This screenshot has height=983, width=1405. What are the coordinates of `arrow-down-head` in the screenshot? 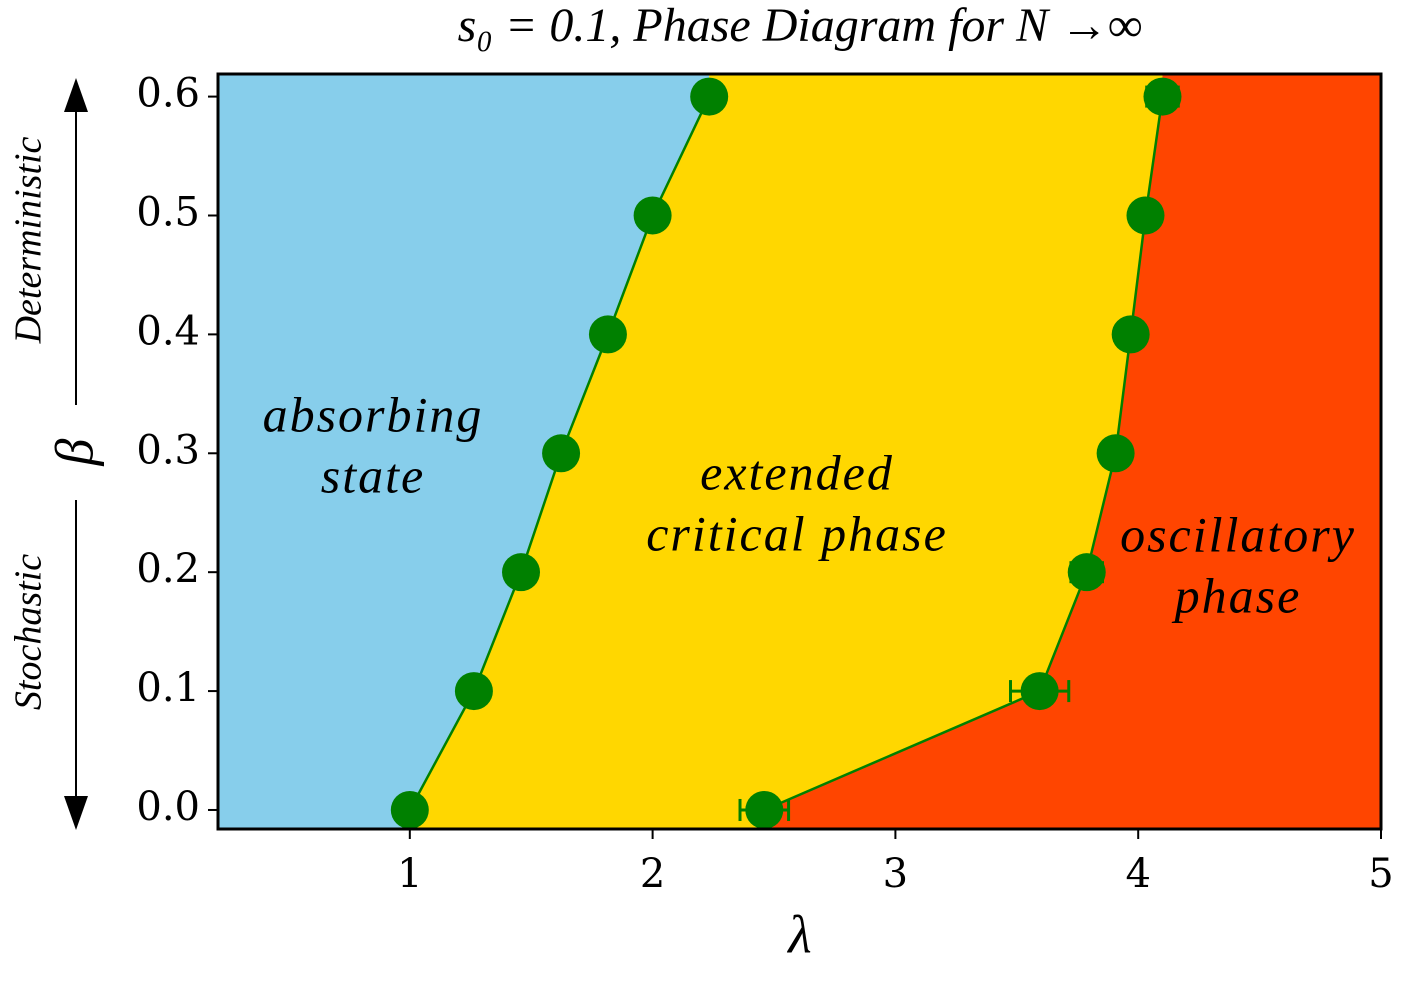 It's located at (76, 813).